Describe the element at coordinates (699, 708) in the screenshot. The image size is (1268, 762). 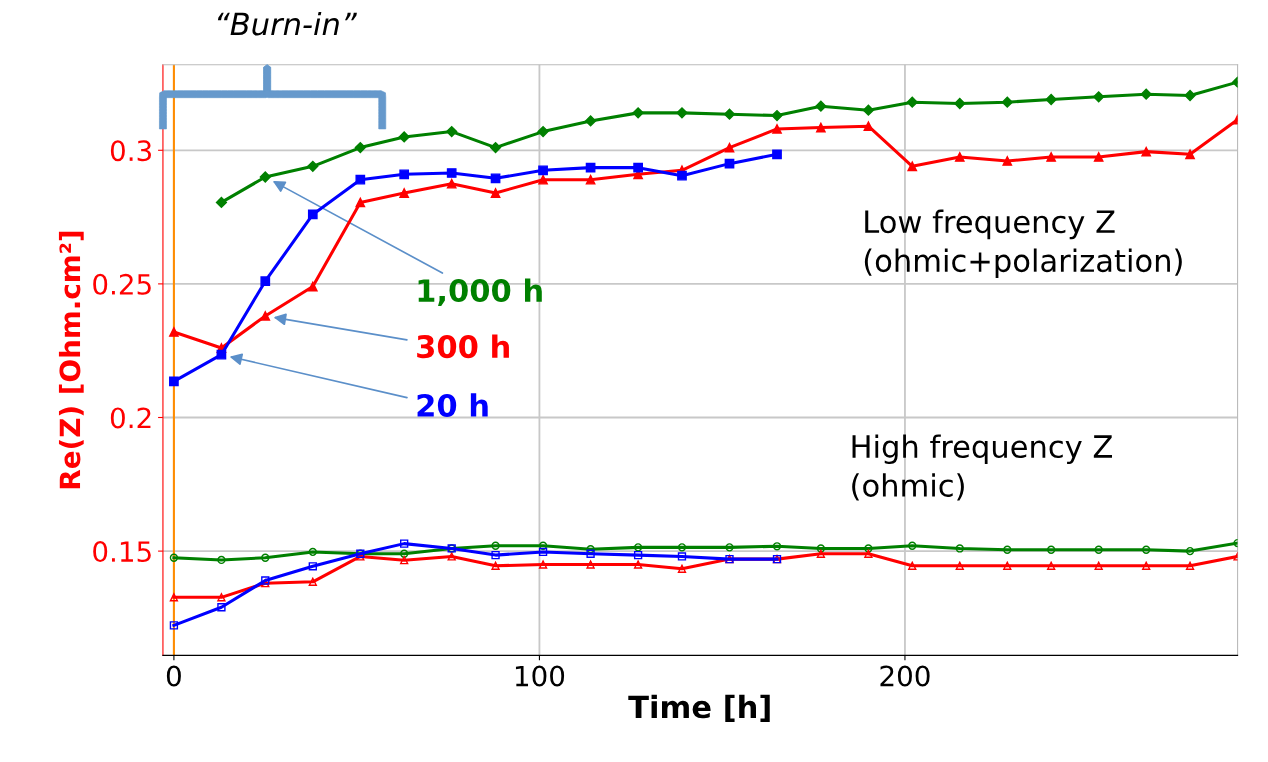
I see `x-axis-title: Time [h]` at that location.